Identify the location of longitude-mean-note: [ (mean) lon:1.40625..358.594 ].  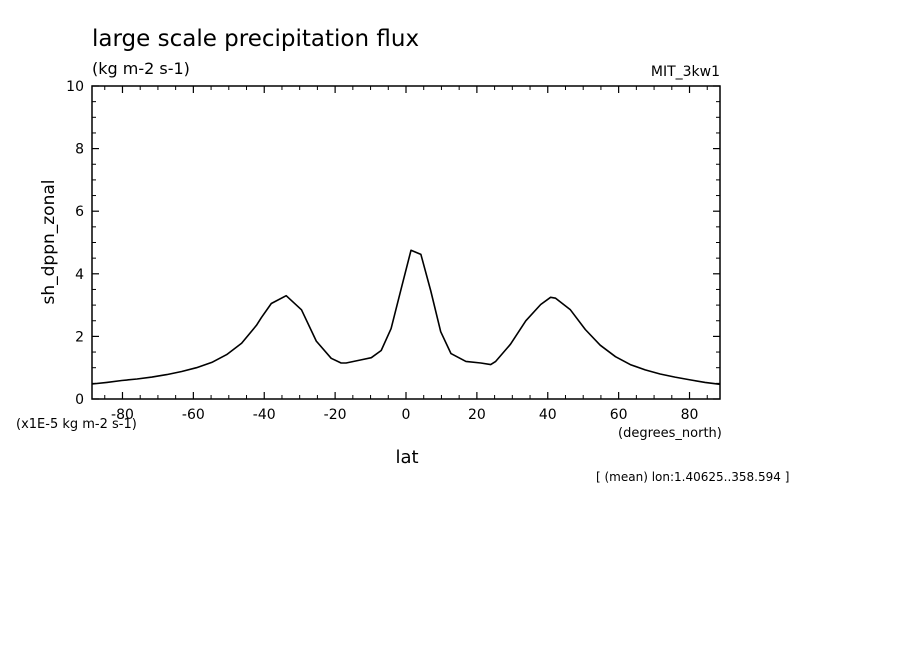
(692, 477).